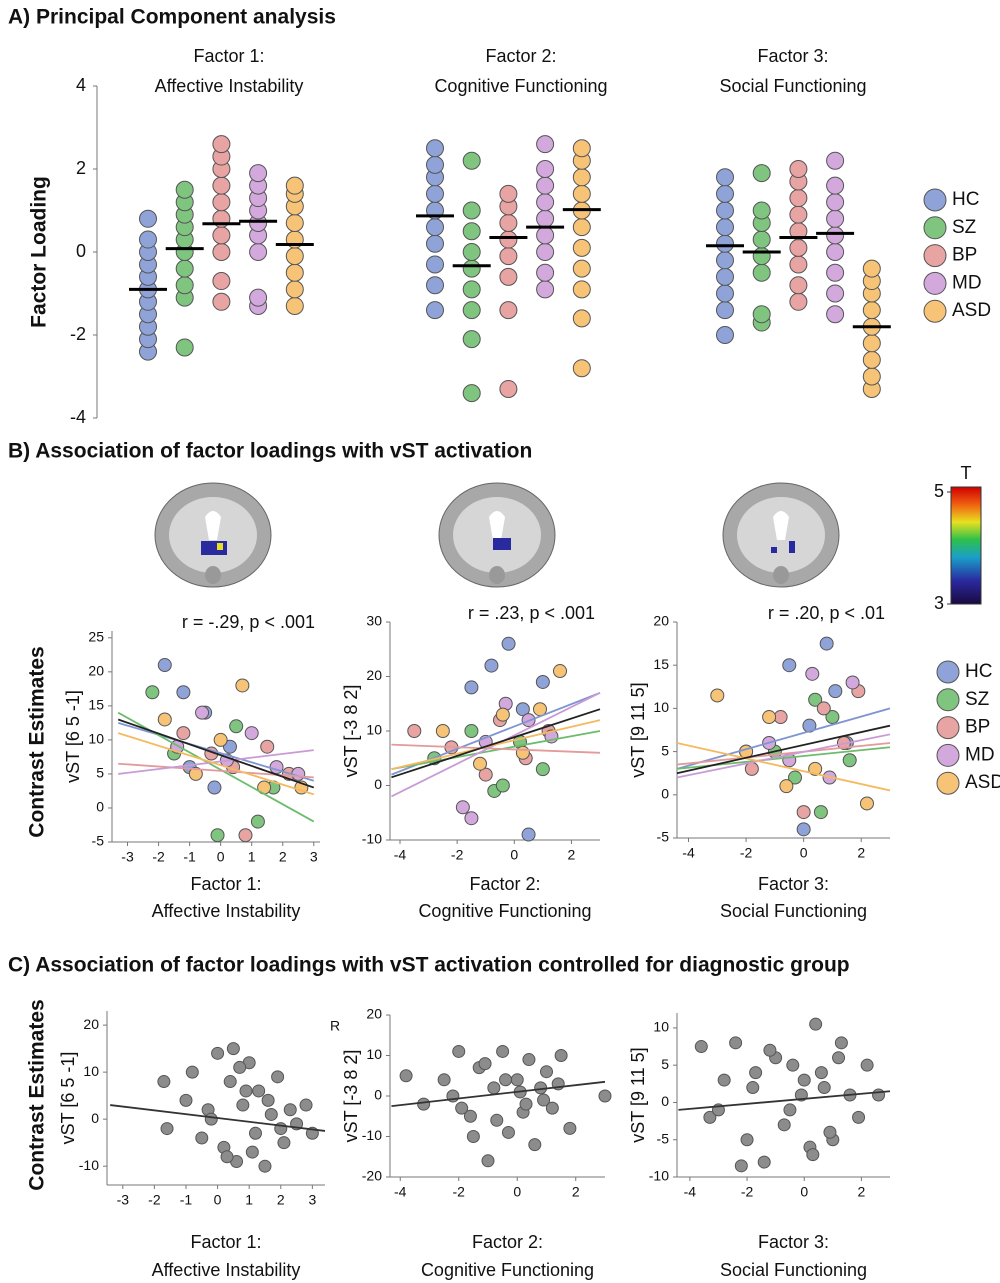 This screenshot has width=1000, height=1283. What do you see at coordinates (966, 545) in the screenshot?
I see `colorbar` at bounding box center [966, 545].